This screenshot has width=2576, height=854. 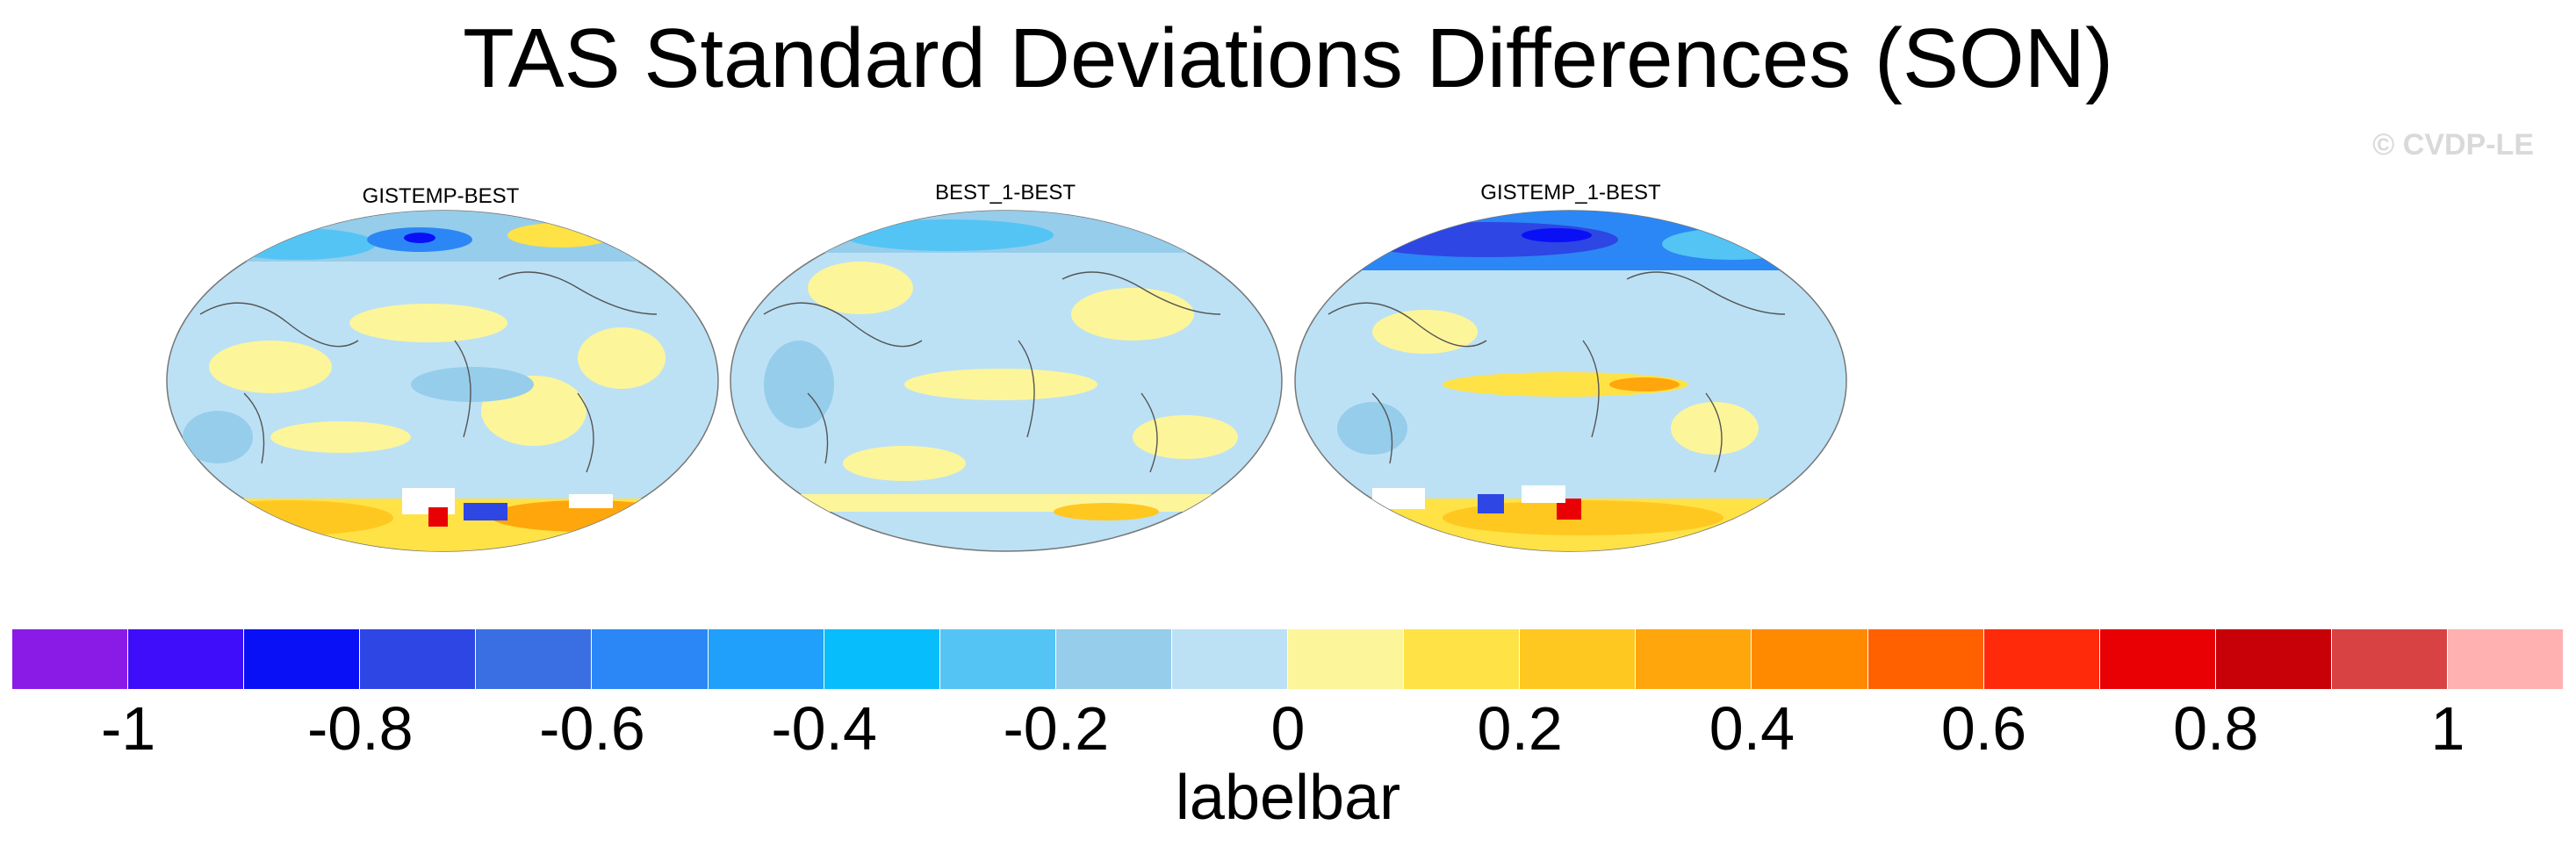 What do you see at coordinates (1983, 729) in the screenshot?
I see `colorbar-tick-label: 0.6` at bounding box center [1983, 729].